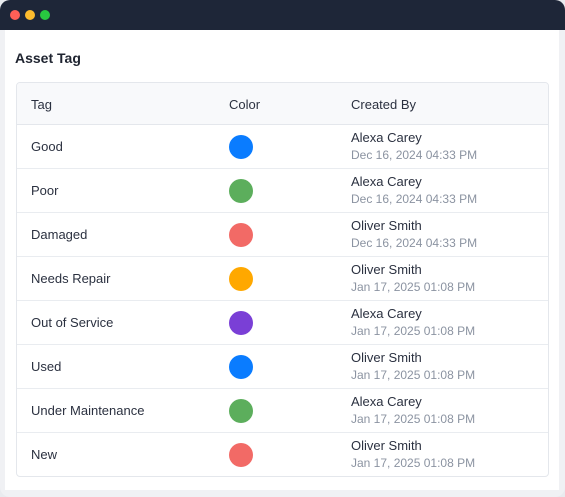  I want to click on tag-name: Out of Service, so click(72, 322).